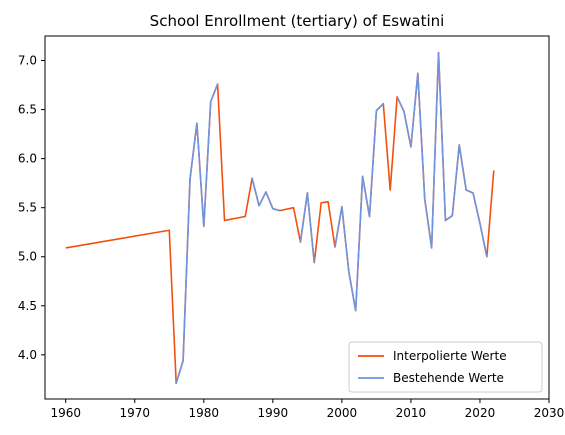 This screenshot has width=565, height=435. I want to click on y-tick-label: 4.5, so click(27, 306).